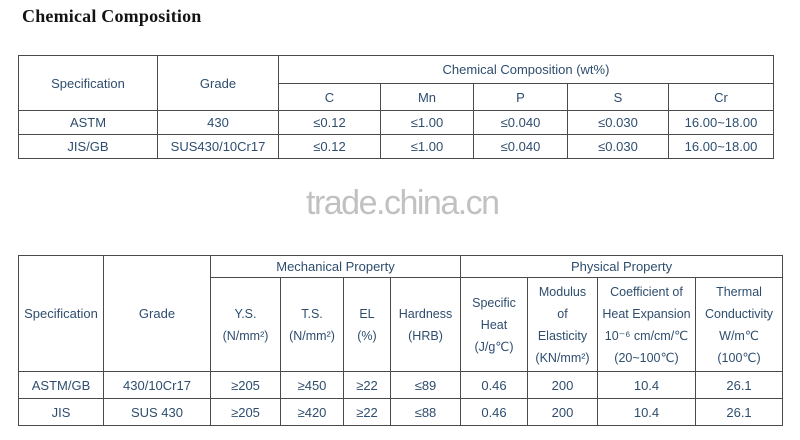 Image resolution: width=800 pixels, height=440 pixels. What do you see at coordinates (562, 324) in the screenshot?
I see `t2-col-header-modulus: Modulus of Elasticity (KN/mm²)` at bounding box center [562, 324].